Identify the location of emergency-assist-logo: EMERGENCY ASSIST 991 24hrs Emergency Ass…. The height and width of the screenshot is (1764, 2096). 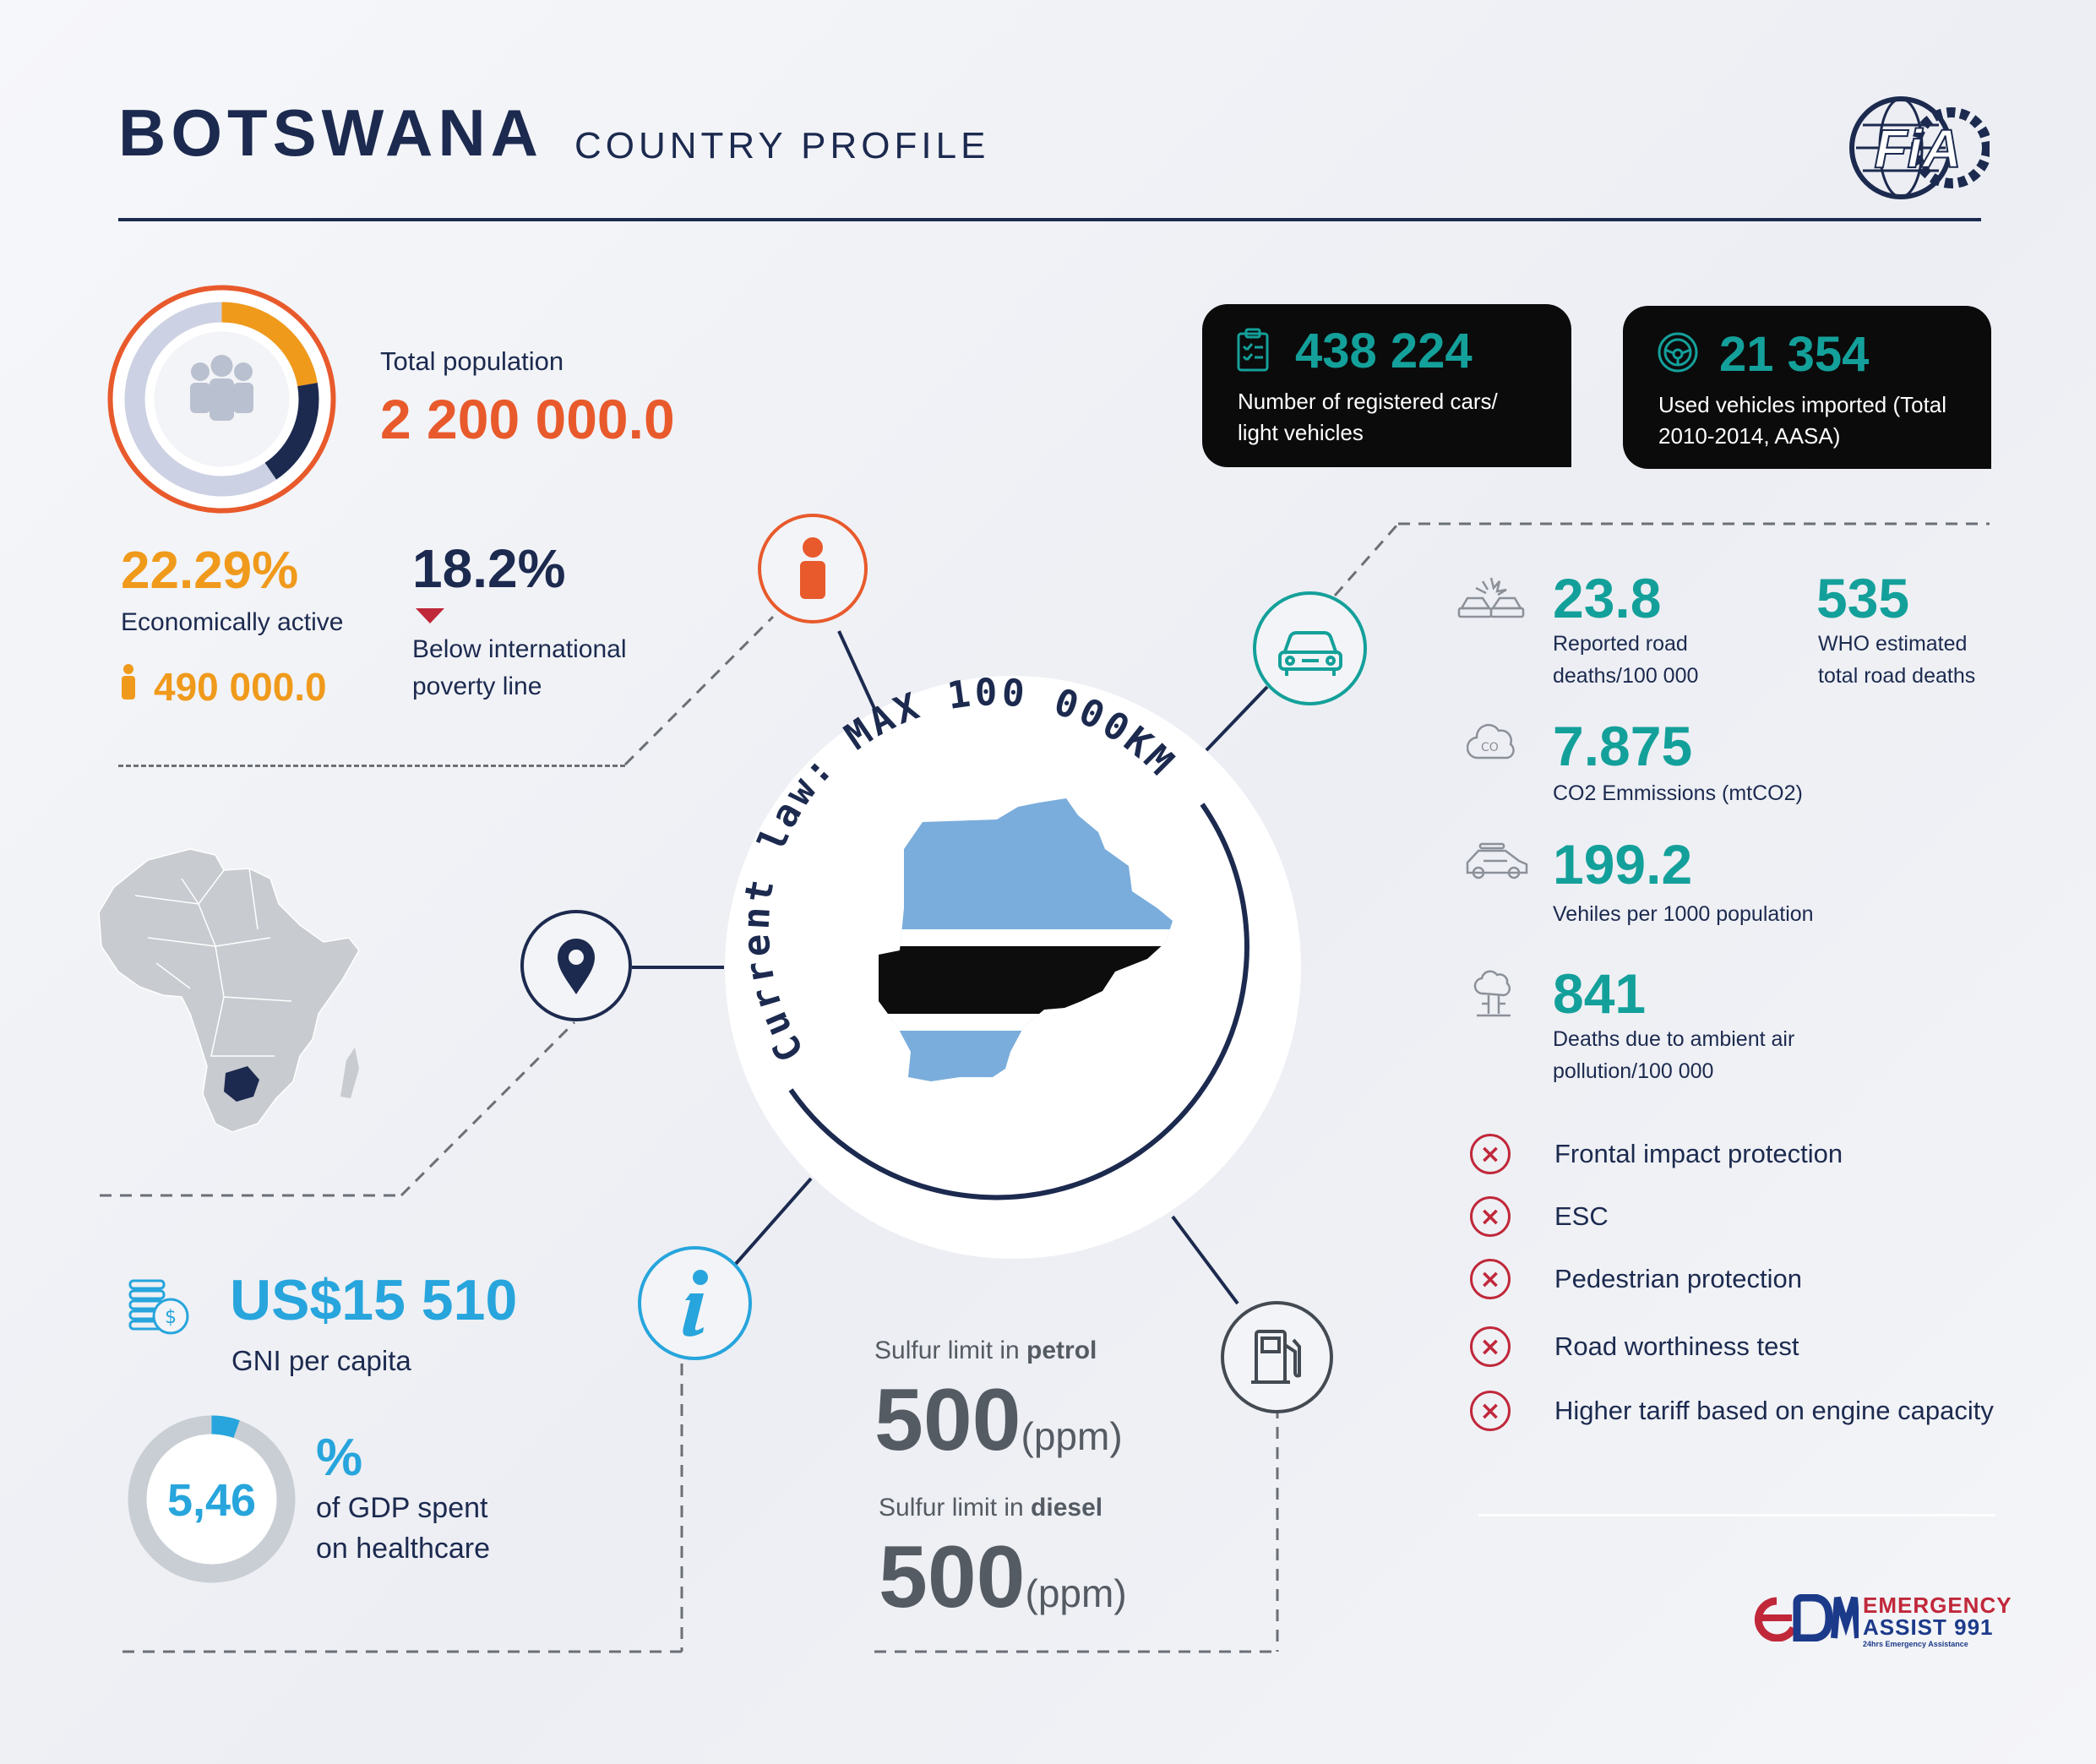
(1882, 1622).